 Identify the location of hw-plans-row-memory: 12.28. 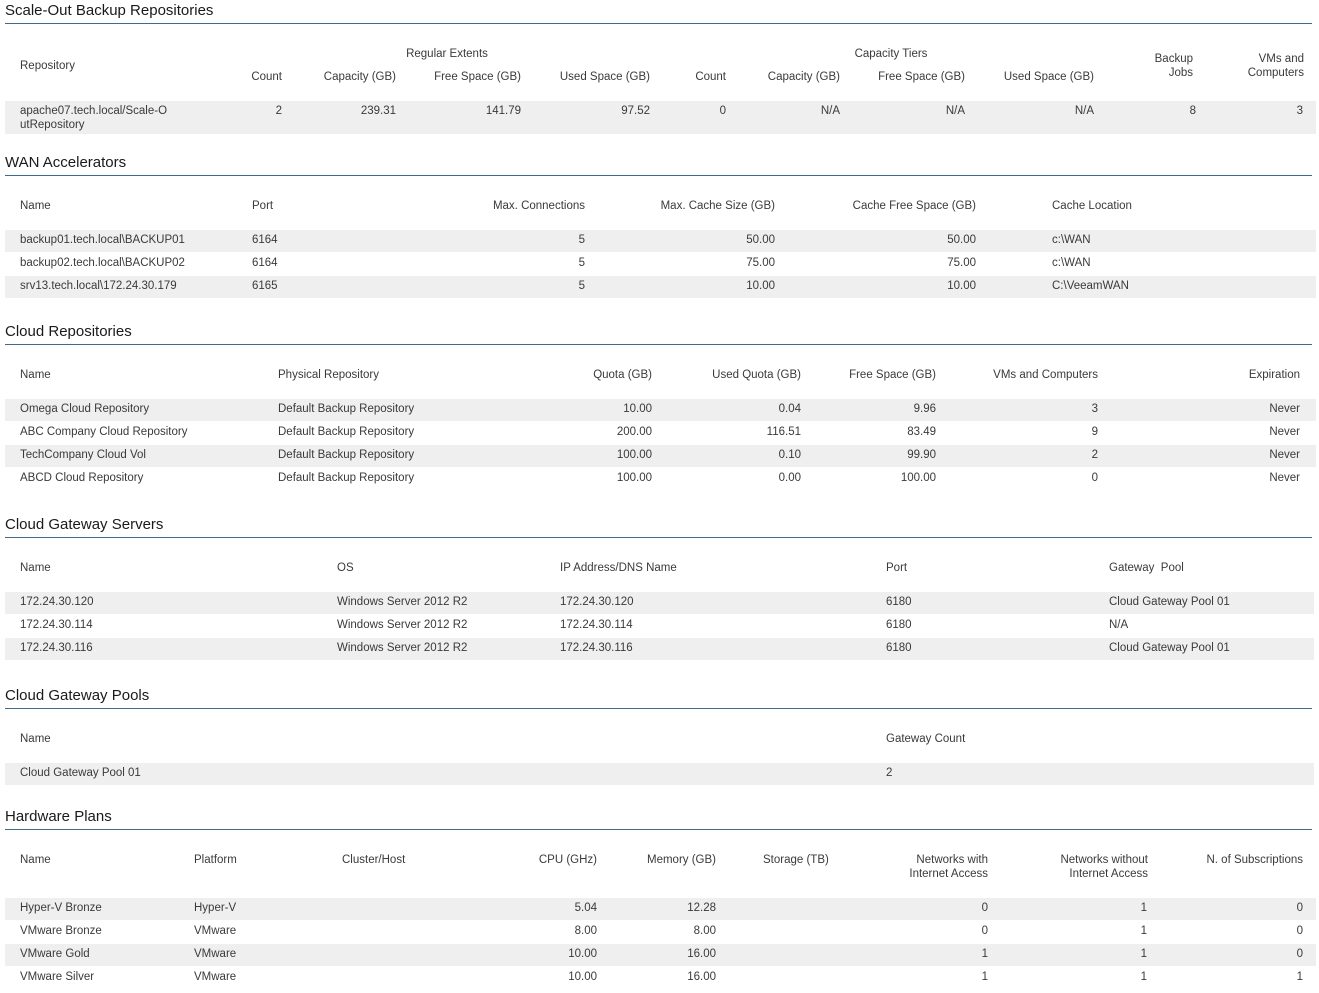
(701, 908).